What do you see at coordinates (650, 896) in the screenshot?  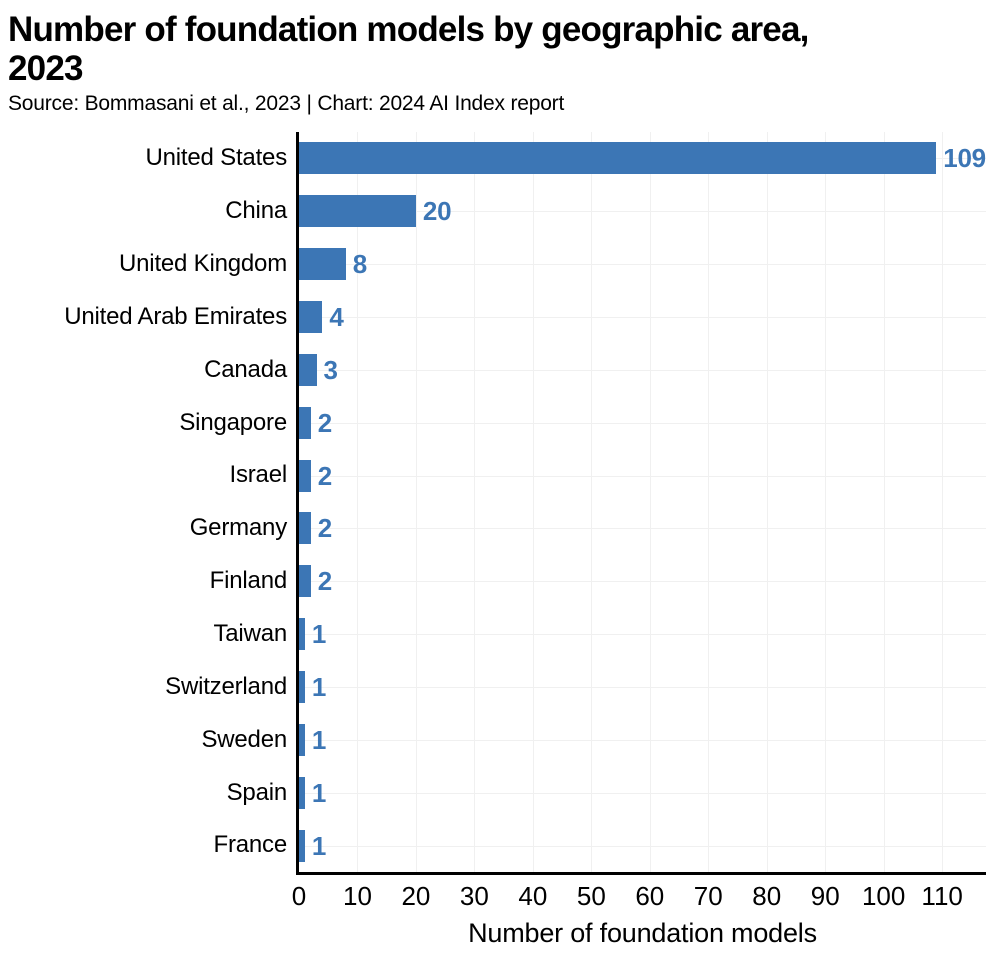 I see `x-tick-label: 60` at bounding box center [650, 896].